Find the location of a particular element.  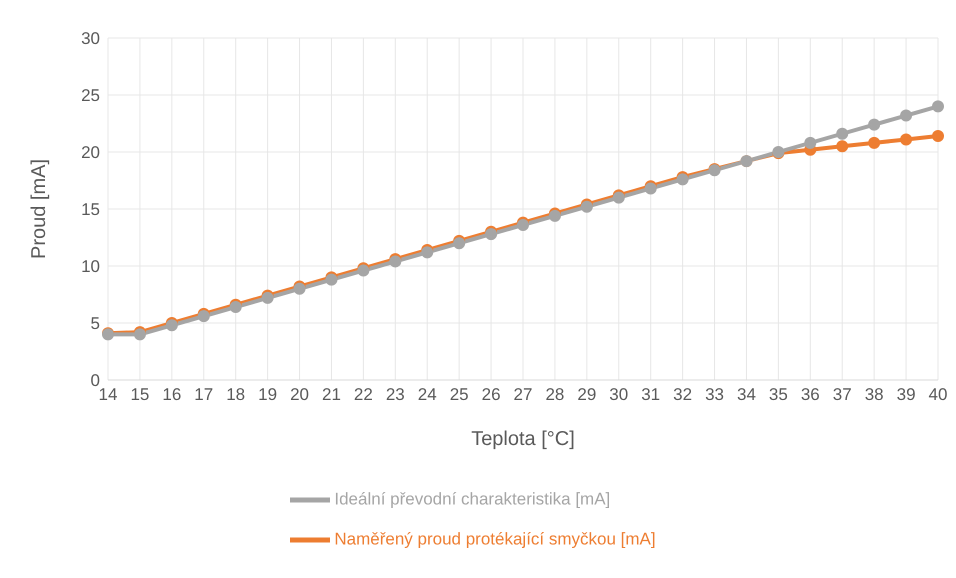

x-tick-label: 26 is located at coordinates (491, 394).